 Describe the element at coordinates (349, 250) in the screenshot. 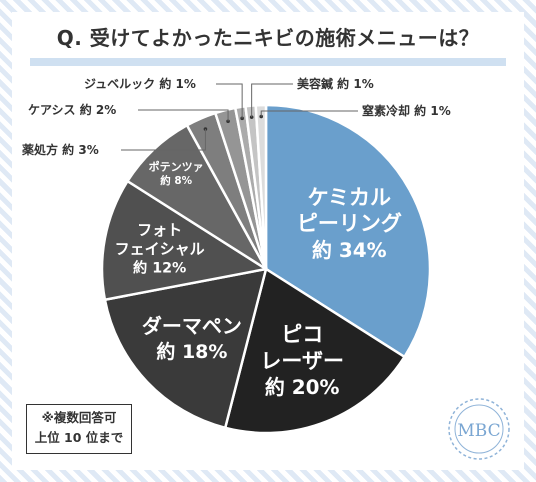

I see `slice-value-0: 約 34%` at that location.